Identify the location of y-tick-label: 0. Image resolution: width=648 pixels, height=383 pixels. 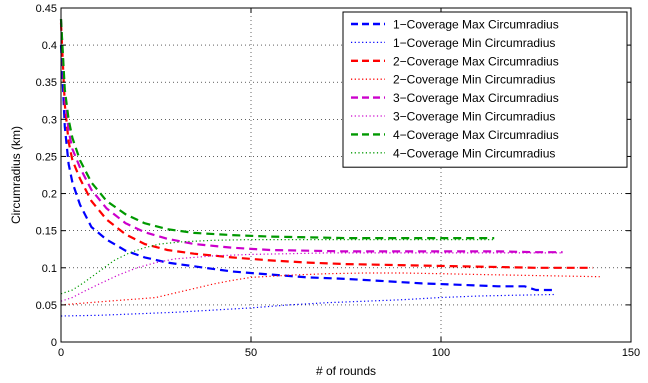
(54, 343).